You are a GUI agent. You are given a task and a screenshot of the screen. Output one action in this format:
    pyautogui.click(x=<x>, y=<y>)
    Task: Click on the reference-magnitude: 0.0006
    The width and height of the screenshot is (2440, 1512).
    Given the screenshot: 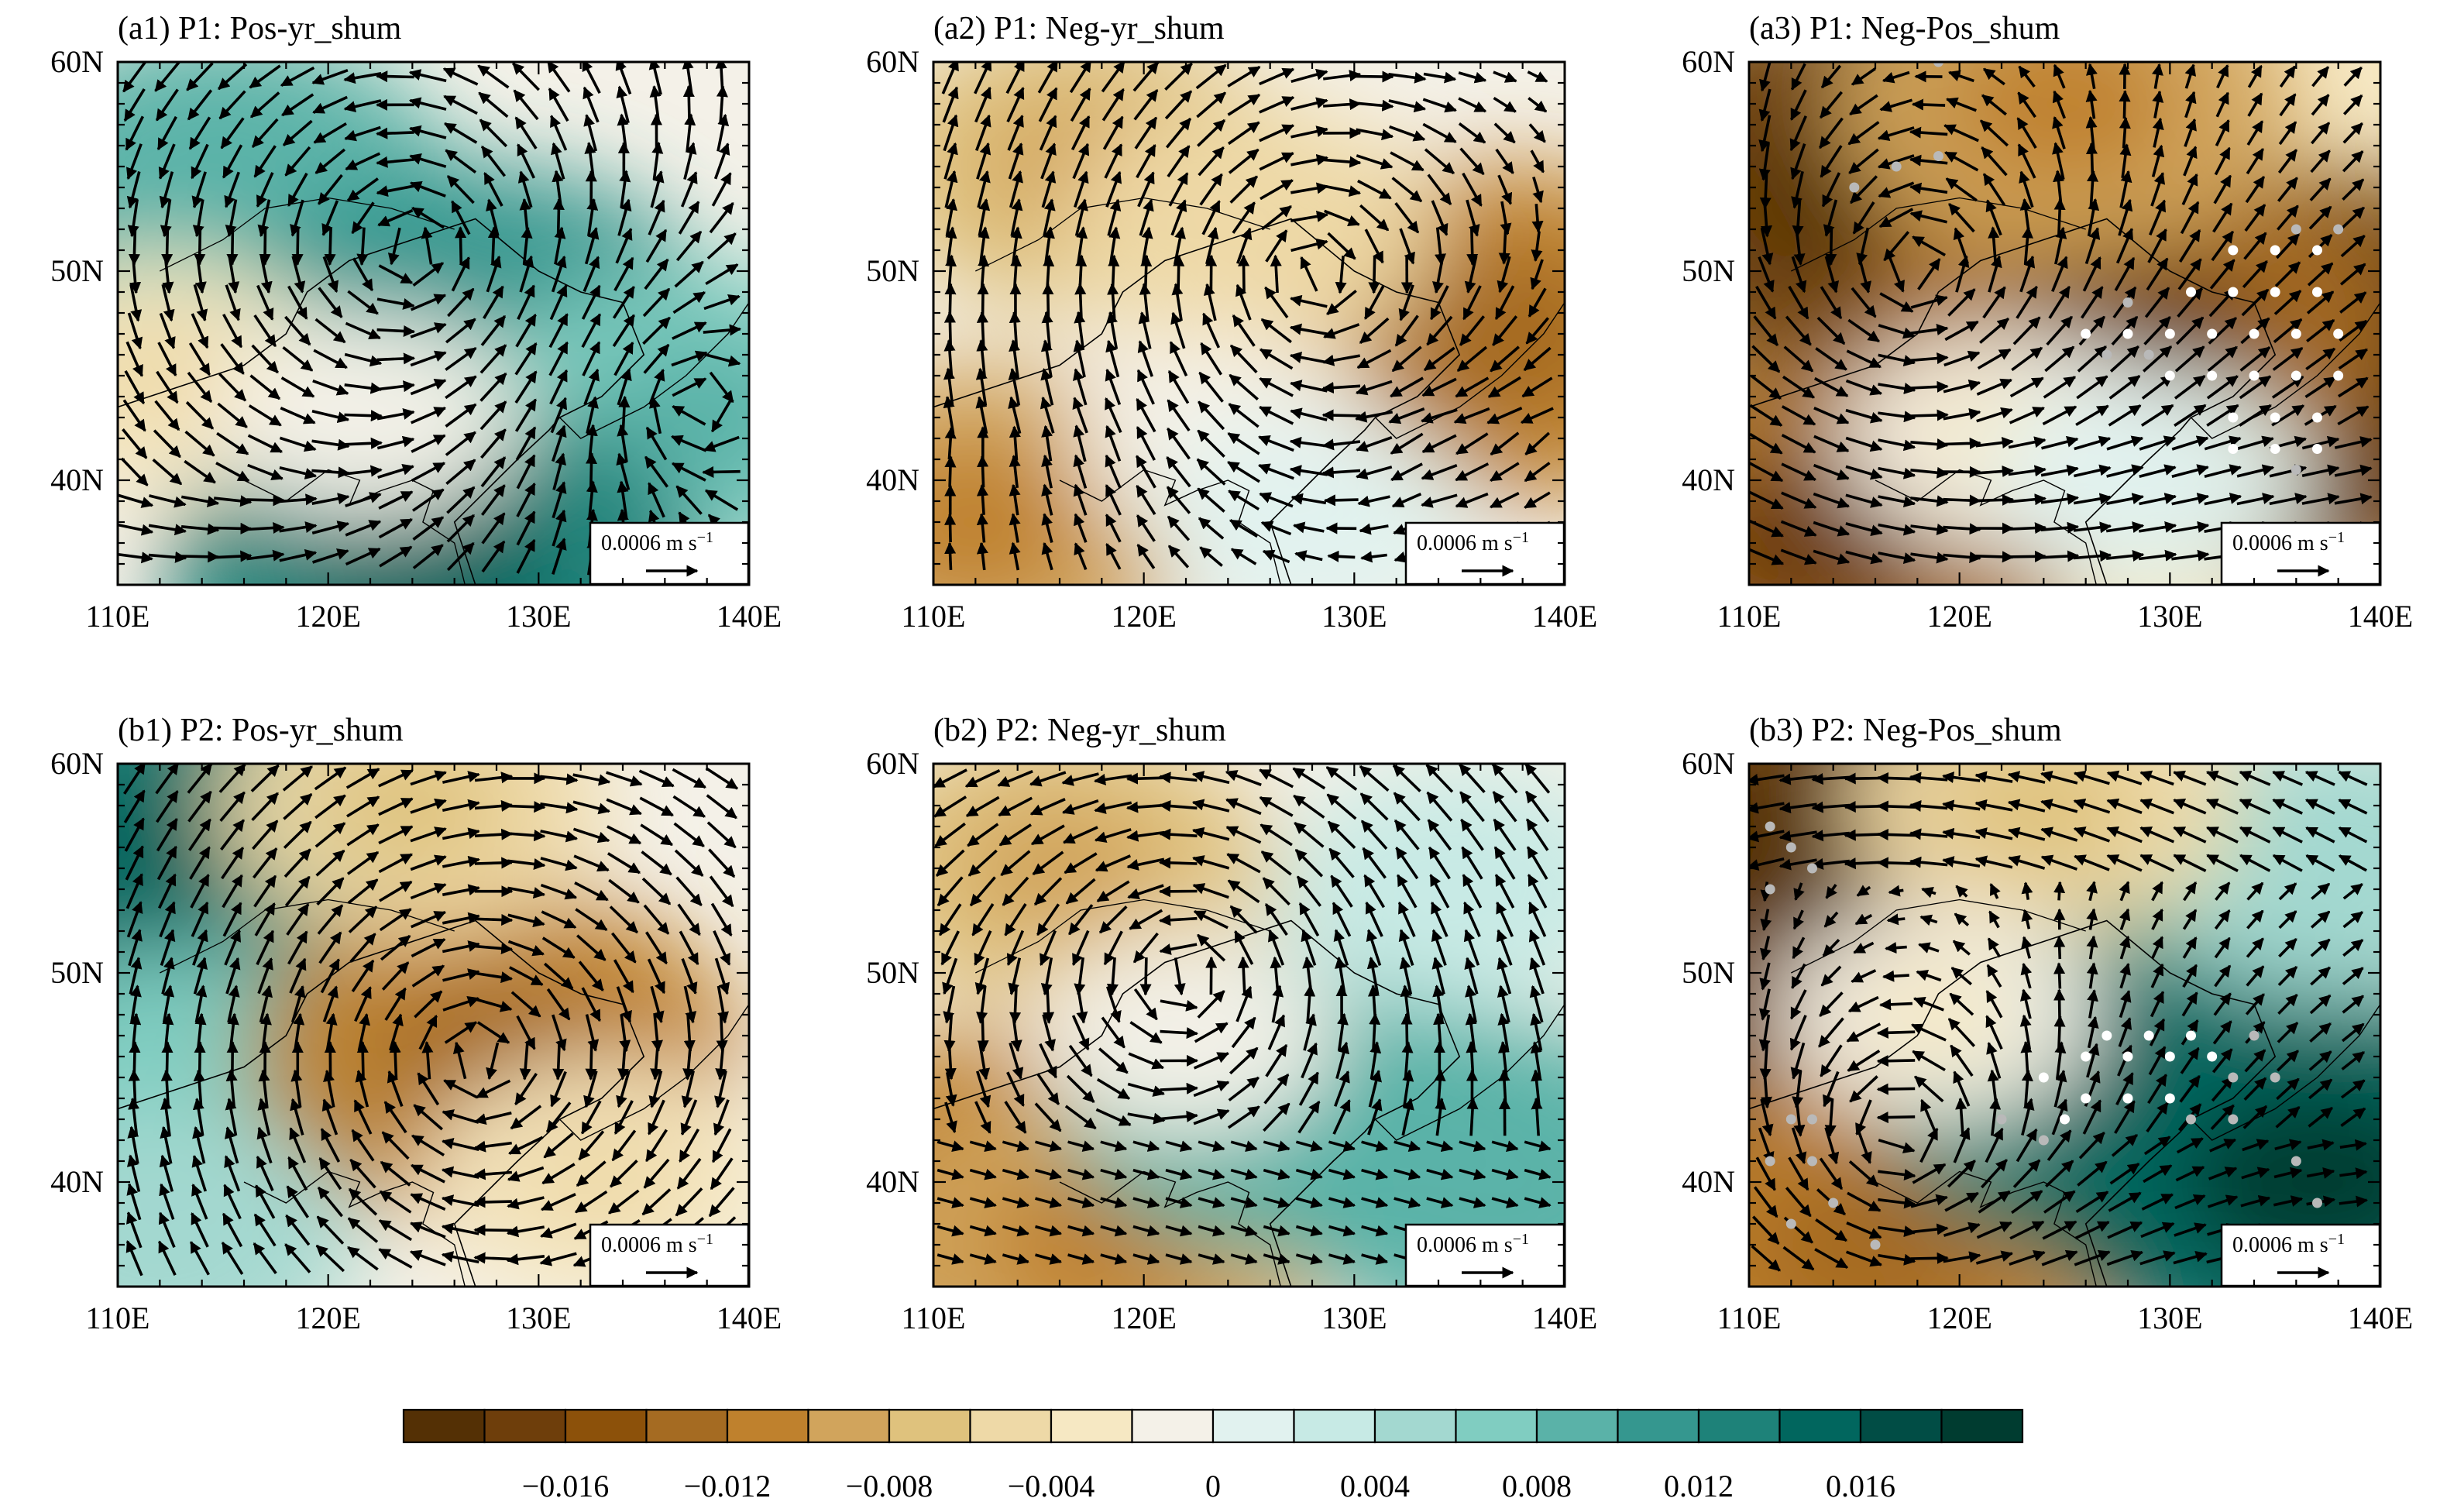 What is the action you would take?
    pyautogui.click(x=1449, y=543)
    